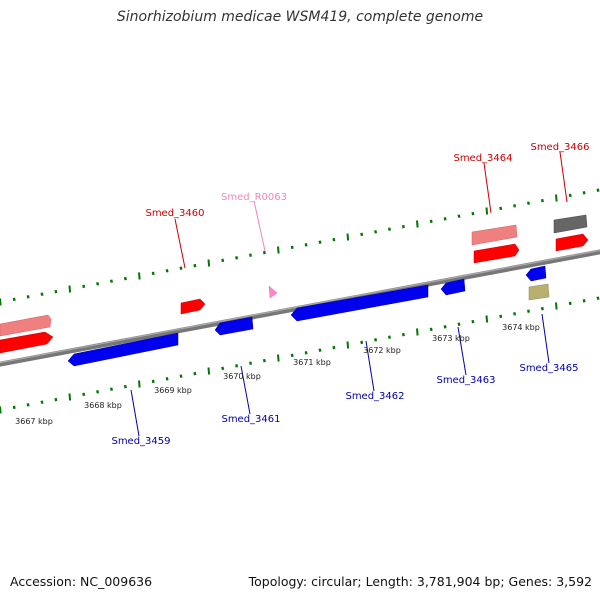 Image resolution: width=600 pixels, height=600 pixels. What do you see at coordinates (482, 158) in the screenshot?
I see `label-smed-3464: Smed_3464` at bounding box center [482, 158].